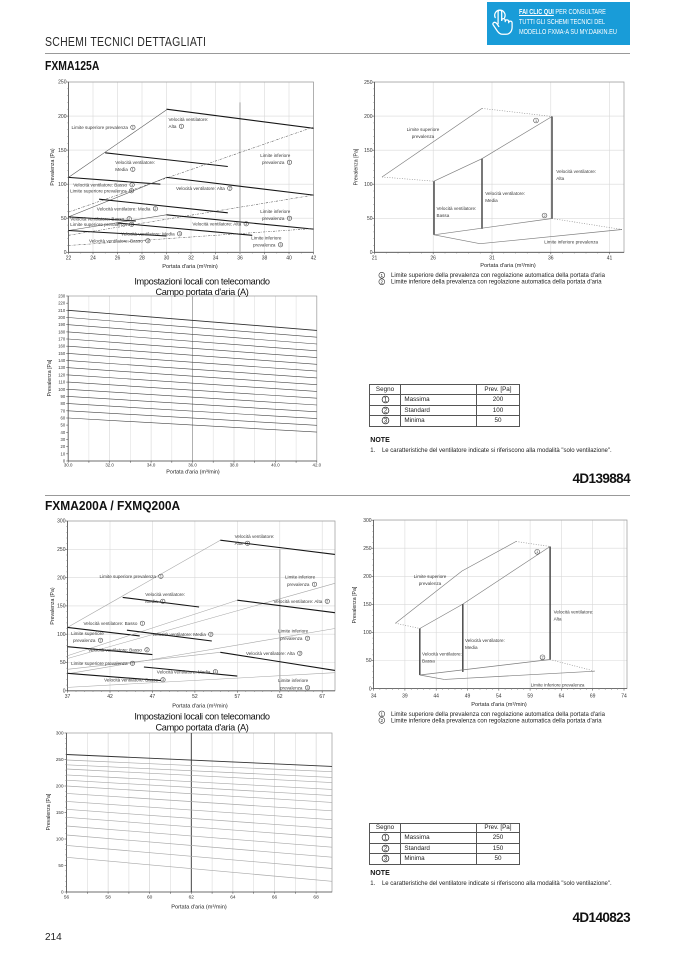 Image resolution: width=677 pixels, height=958 pixels. I want to click on svg-text: 41, so click(610, 259).